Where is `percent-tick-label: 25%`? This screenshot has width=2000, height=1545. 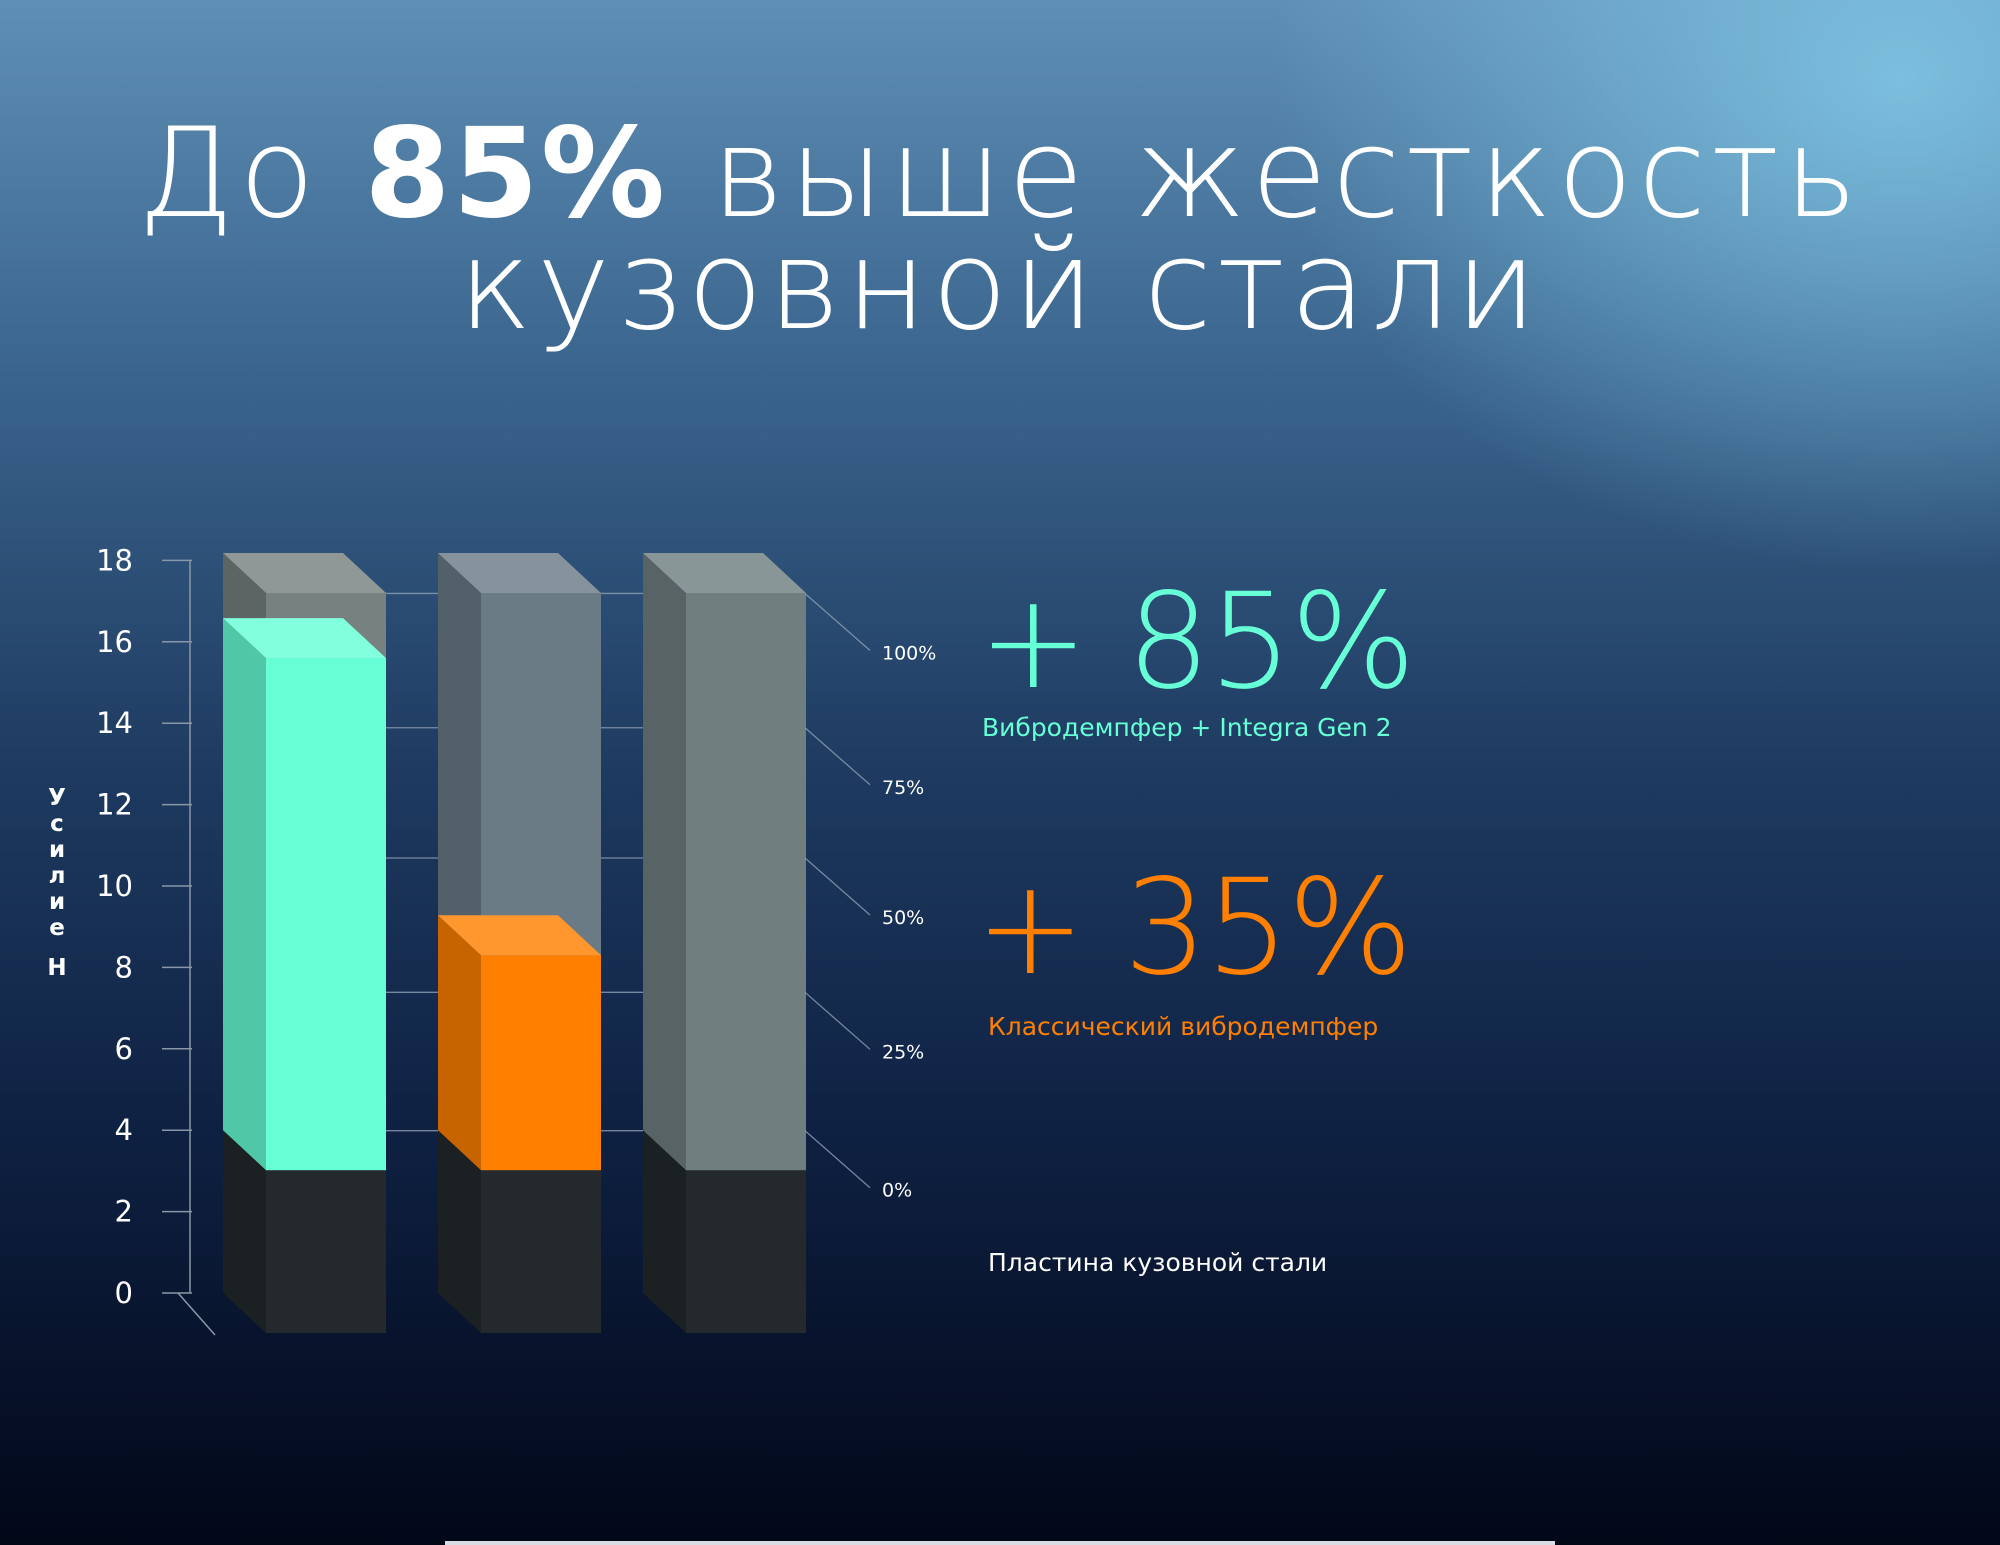 percent-tick-label: 25% is located at coordinates (903, 1052).